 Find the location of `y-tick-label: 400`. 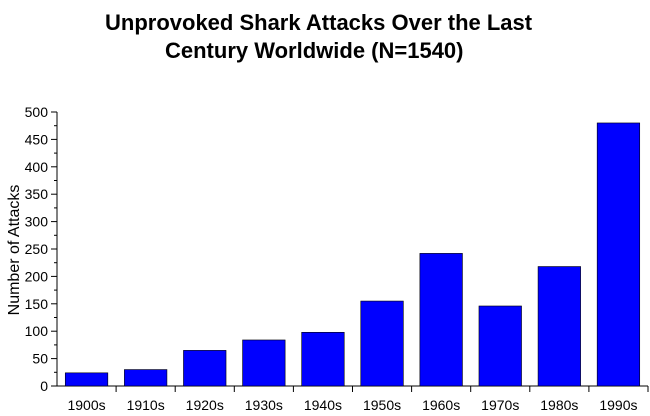

y-tick-label: 400 is located at coordinates (37, 167).